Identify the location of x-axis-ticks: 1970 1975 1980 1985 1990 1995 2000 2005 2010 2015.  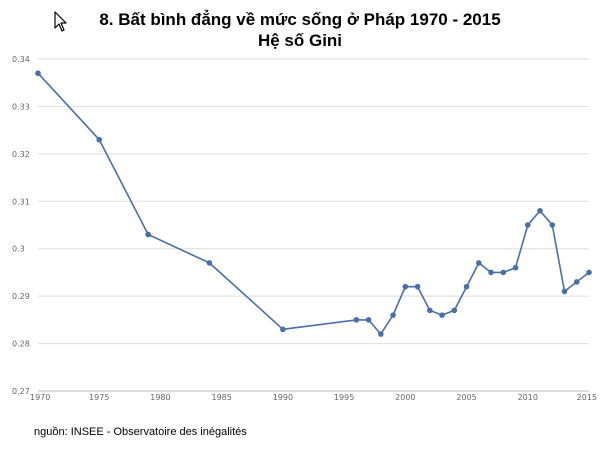
(313, 397).